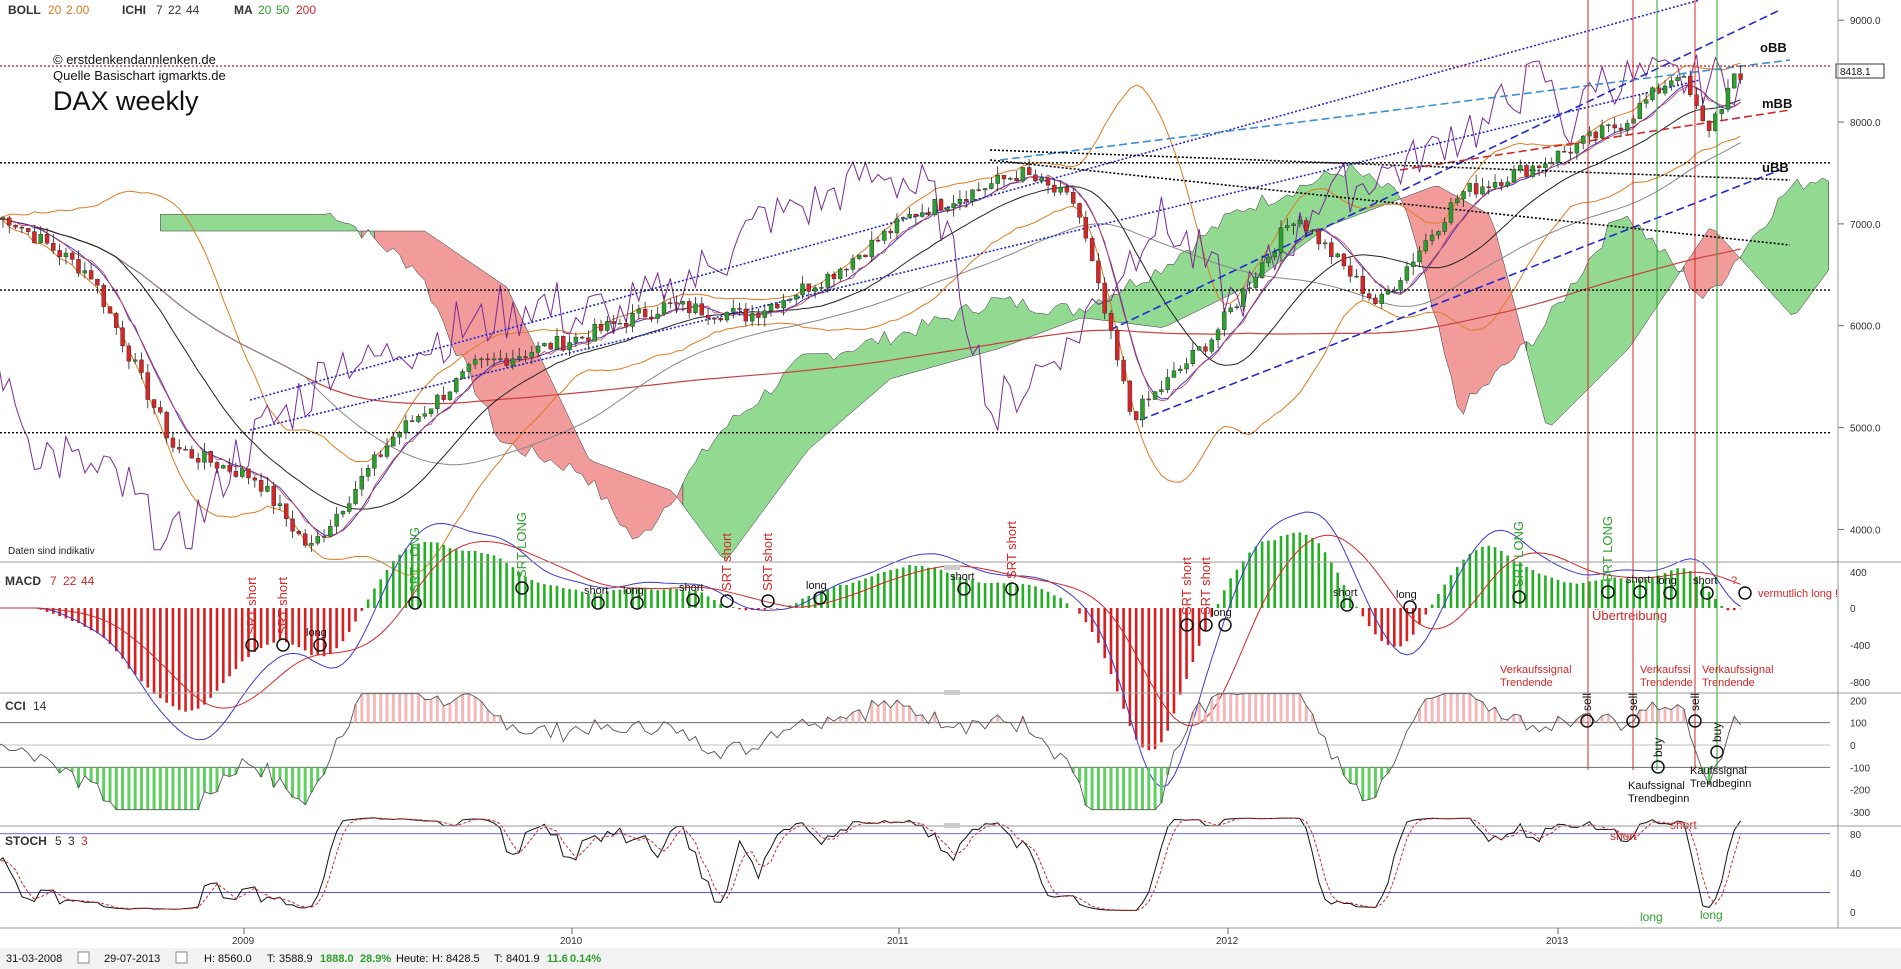 This screenshot has height=969, width=1901. I want to click on macd-signal-label: SRT short, so click(251, 606).